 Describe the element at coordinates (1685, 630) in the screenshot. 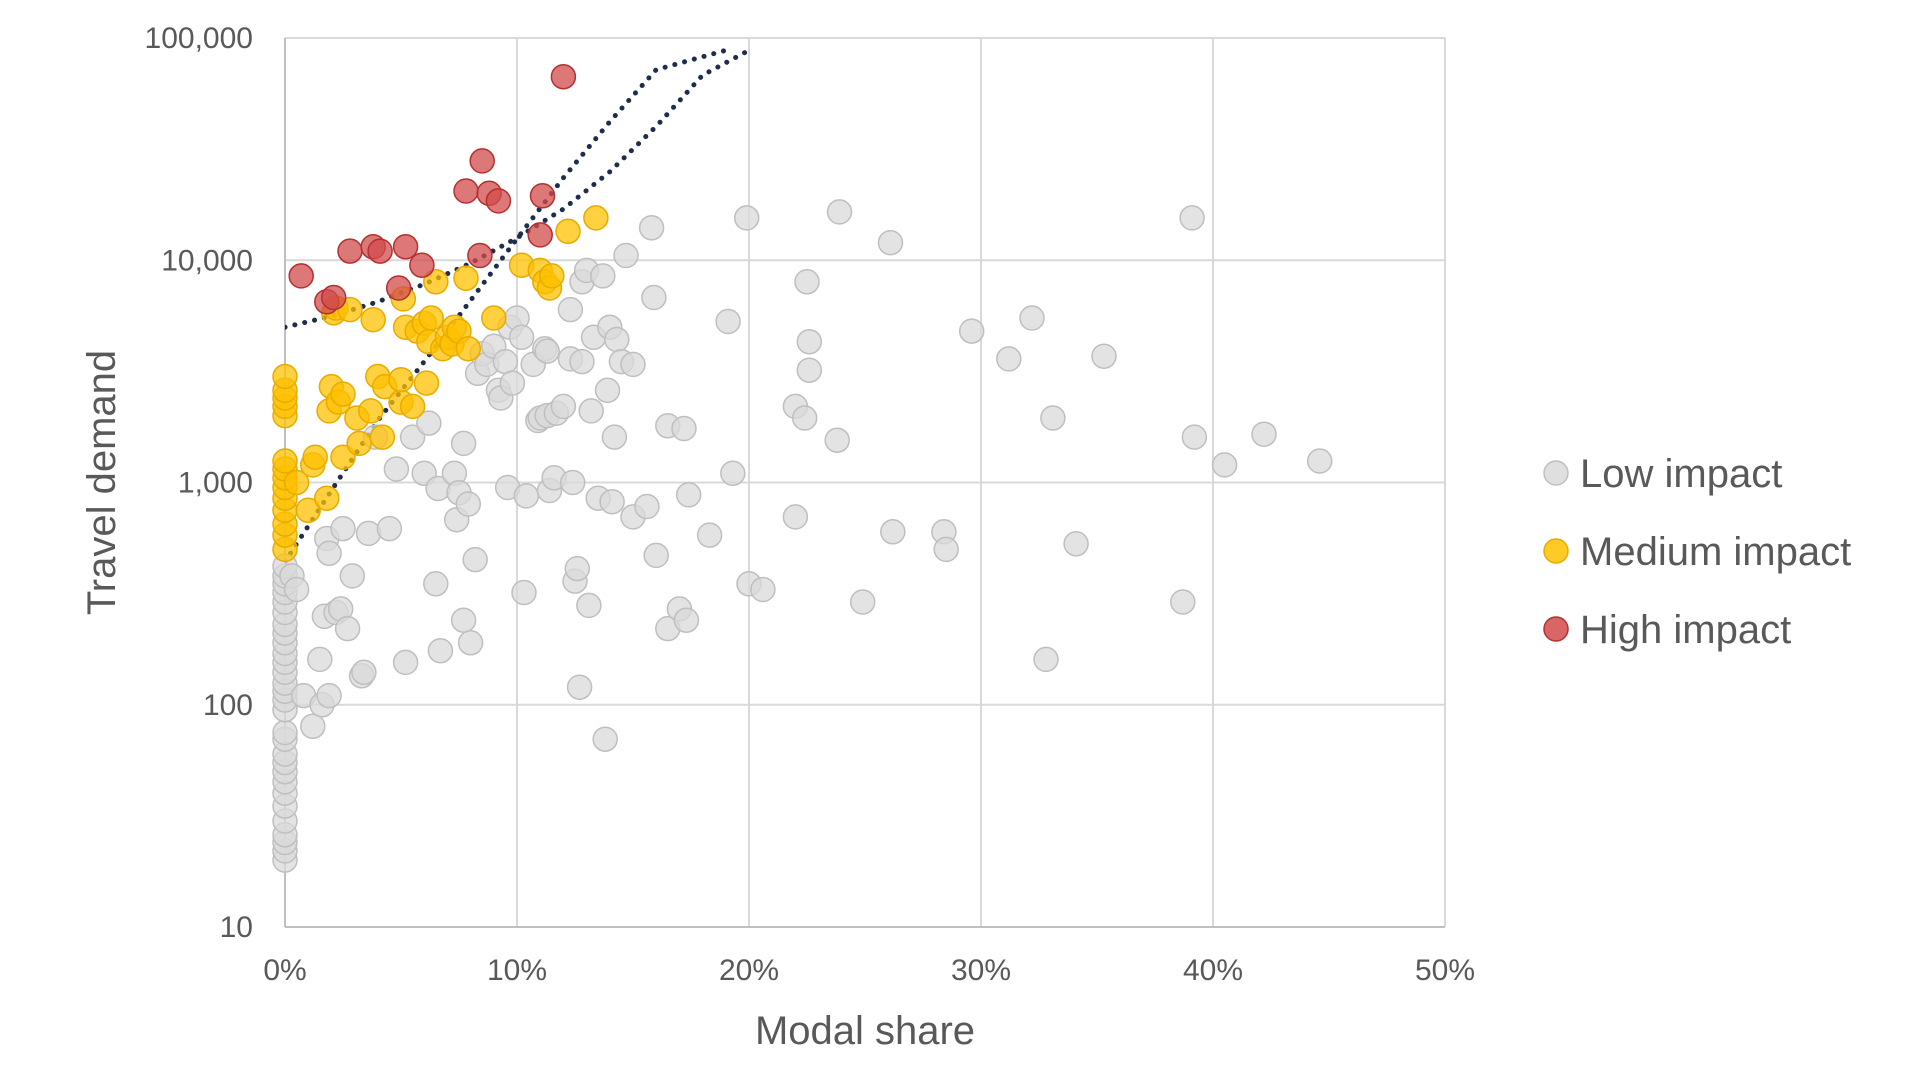

I see `legend-label: High impact` at that location.